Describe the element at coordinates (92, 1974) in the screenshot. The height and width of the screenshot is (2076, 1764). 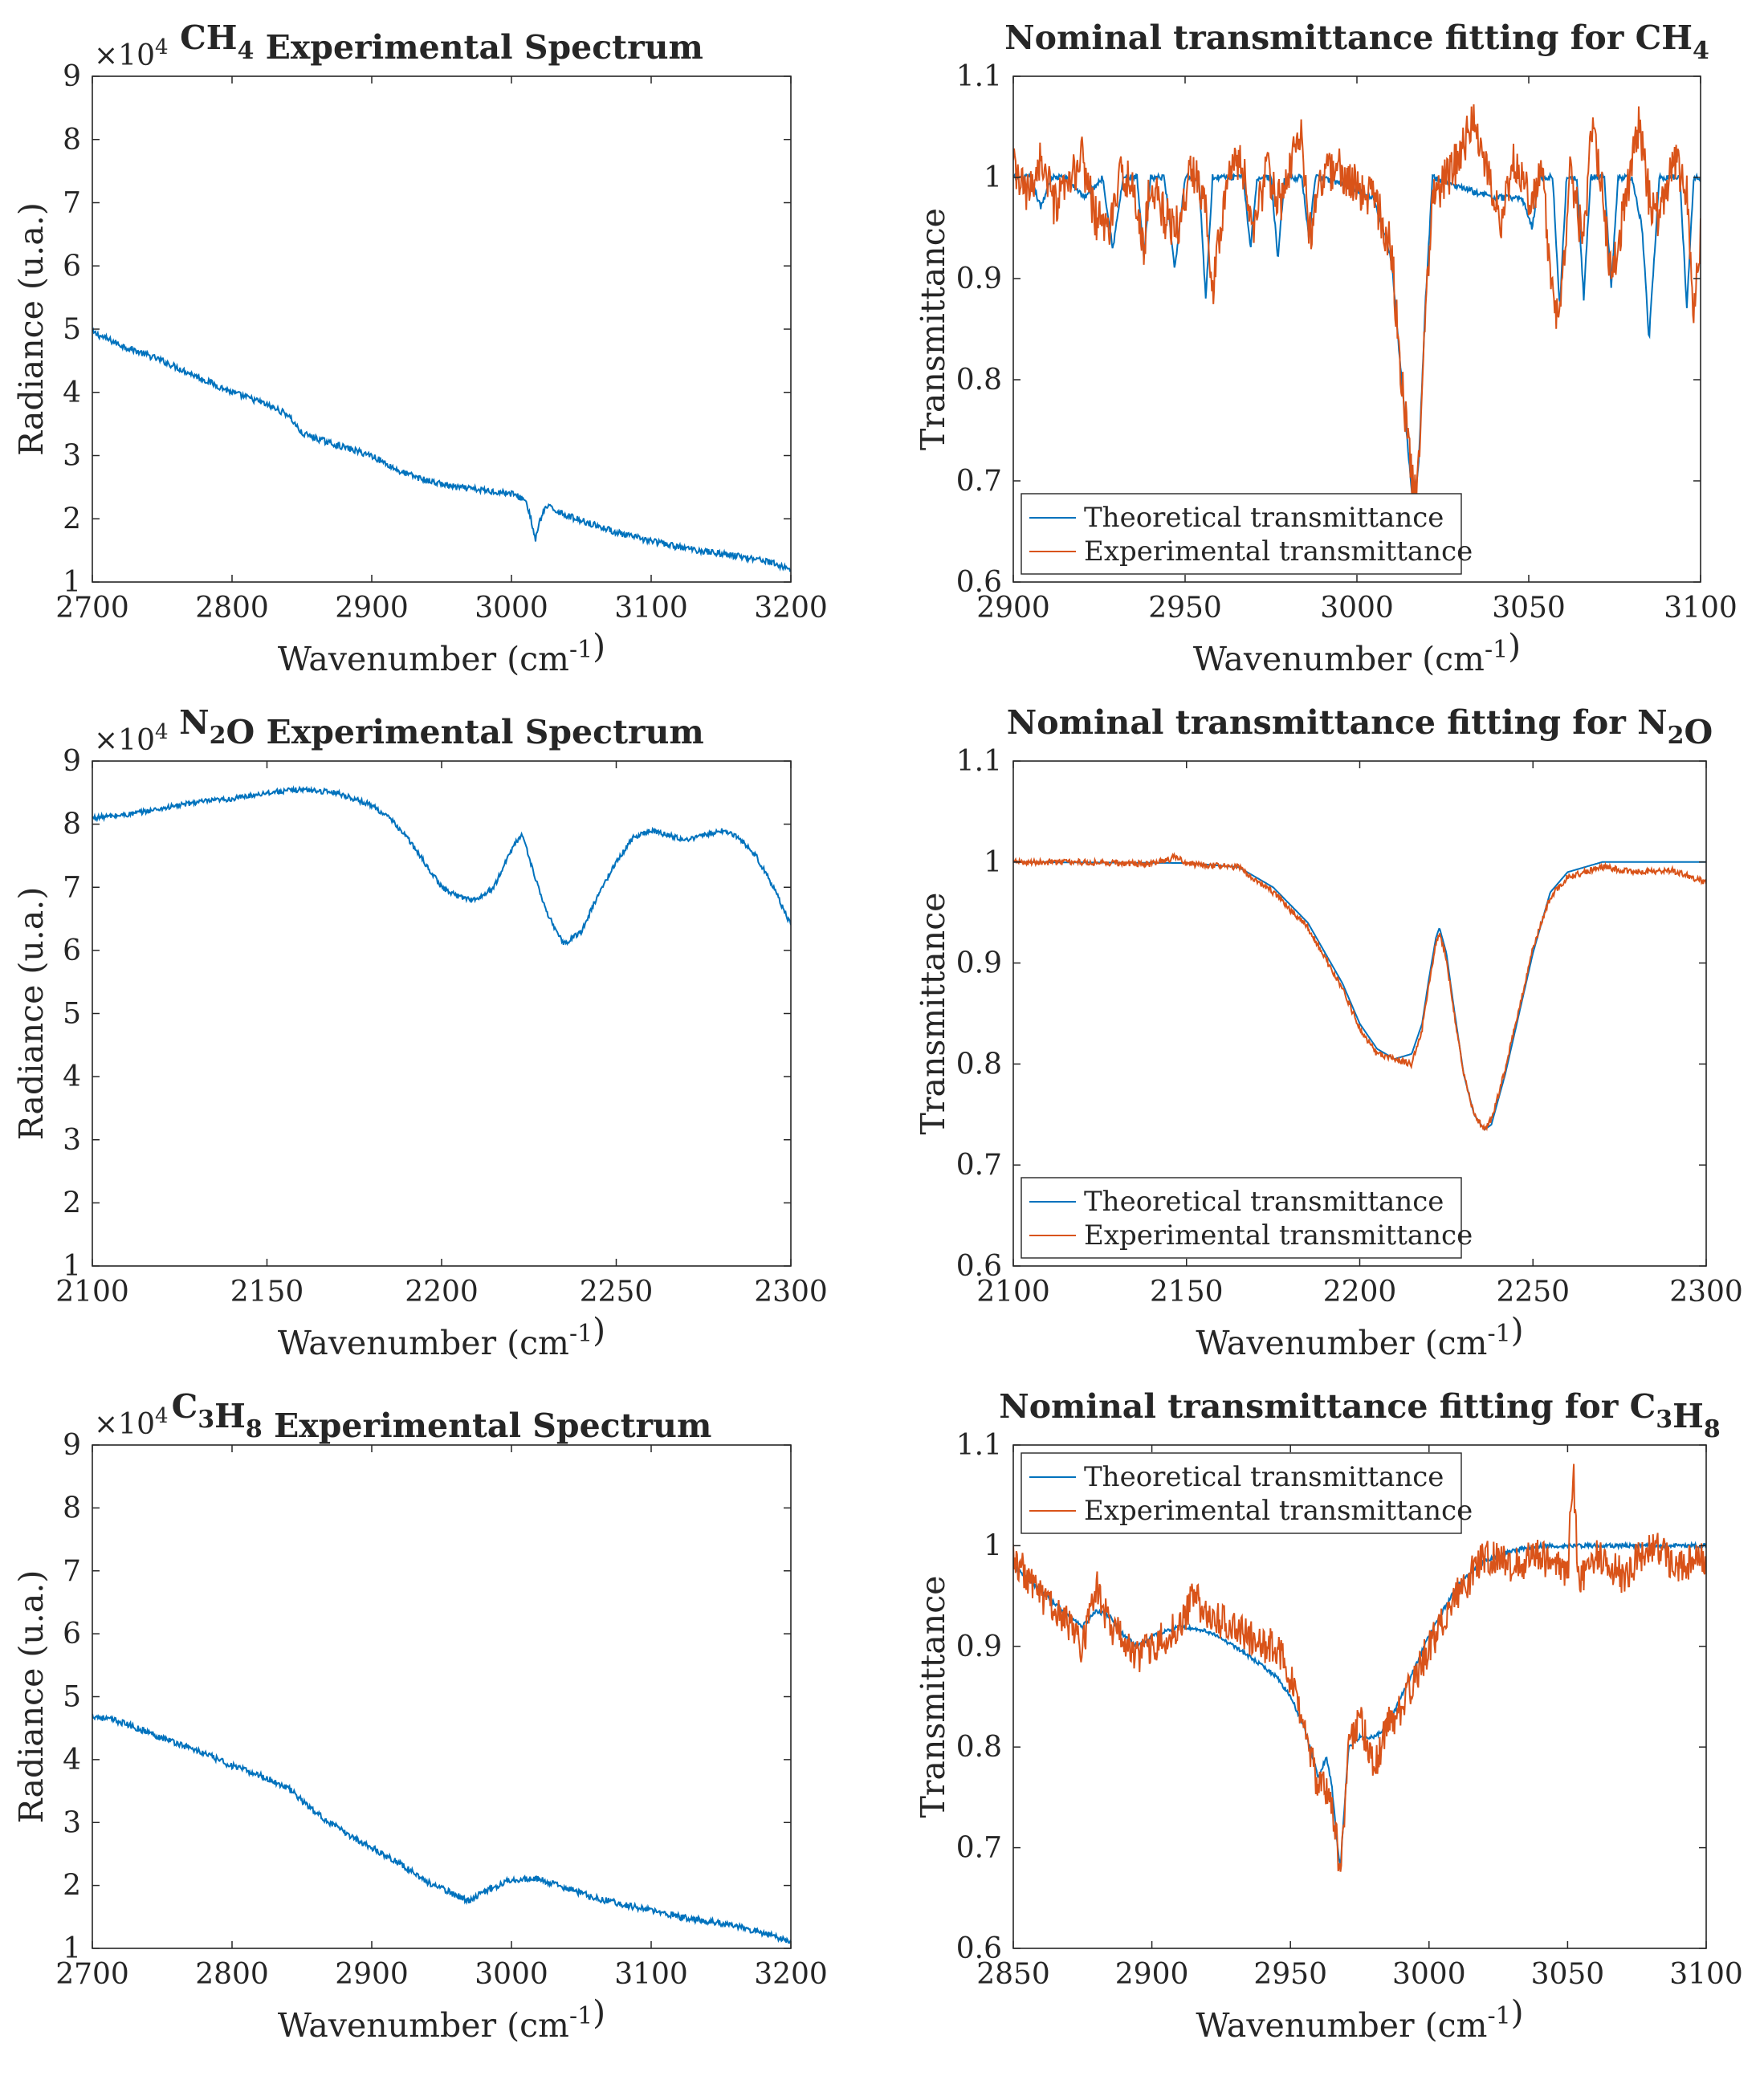
I see `x-tick-label: 2700` at that location.